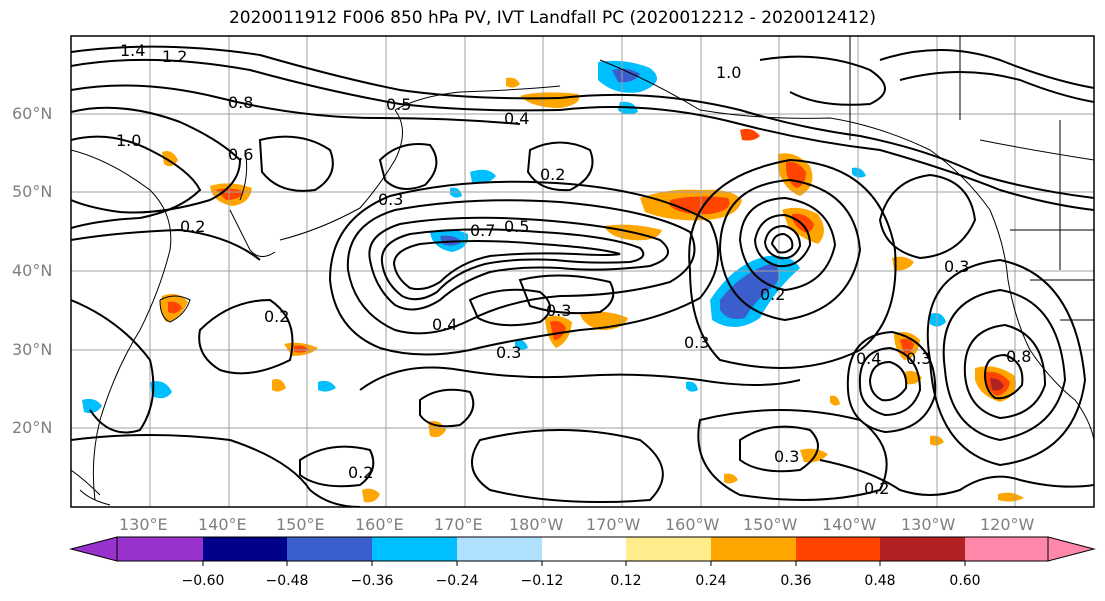  I want to click on latitude-label: 30°N, so click(32, 349).